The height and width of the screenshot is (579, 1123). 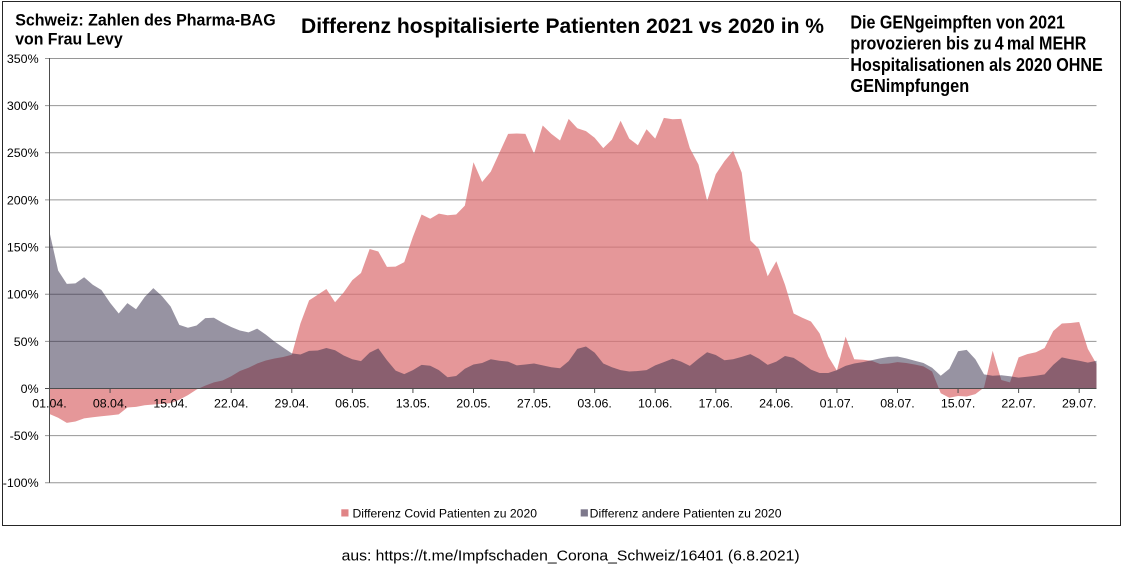 I want to click on svg-text: 29.07., so click(x=1079, y=404).